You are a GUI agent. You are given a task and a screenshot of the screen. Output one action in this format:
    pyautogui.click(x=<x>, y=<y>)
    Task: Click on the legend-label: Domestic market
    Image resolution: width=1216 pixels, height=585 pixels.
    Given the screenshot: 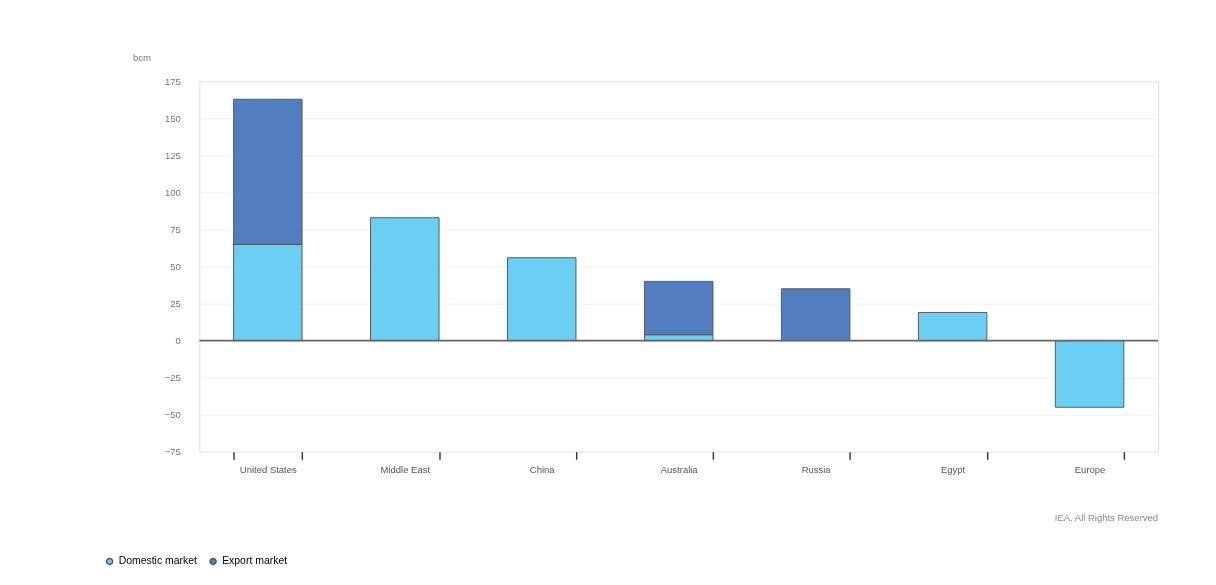 What is the action you would take?
    pyautogui.click(x=158, y=561)
    